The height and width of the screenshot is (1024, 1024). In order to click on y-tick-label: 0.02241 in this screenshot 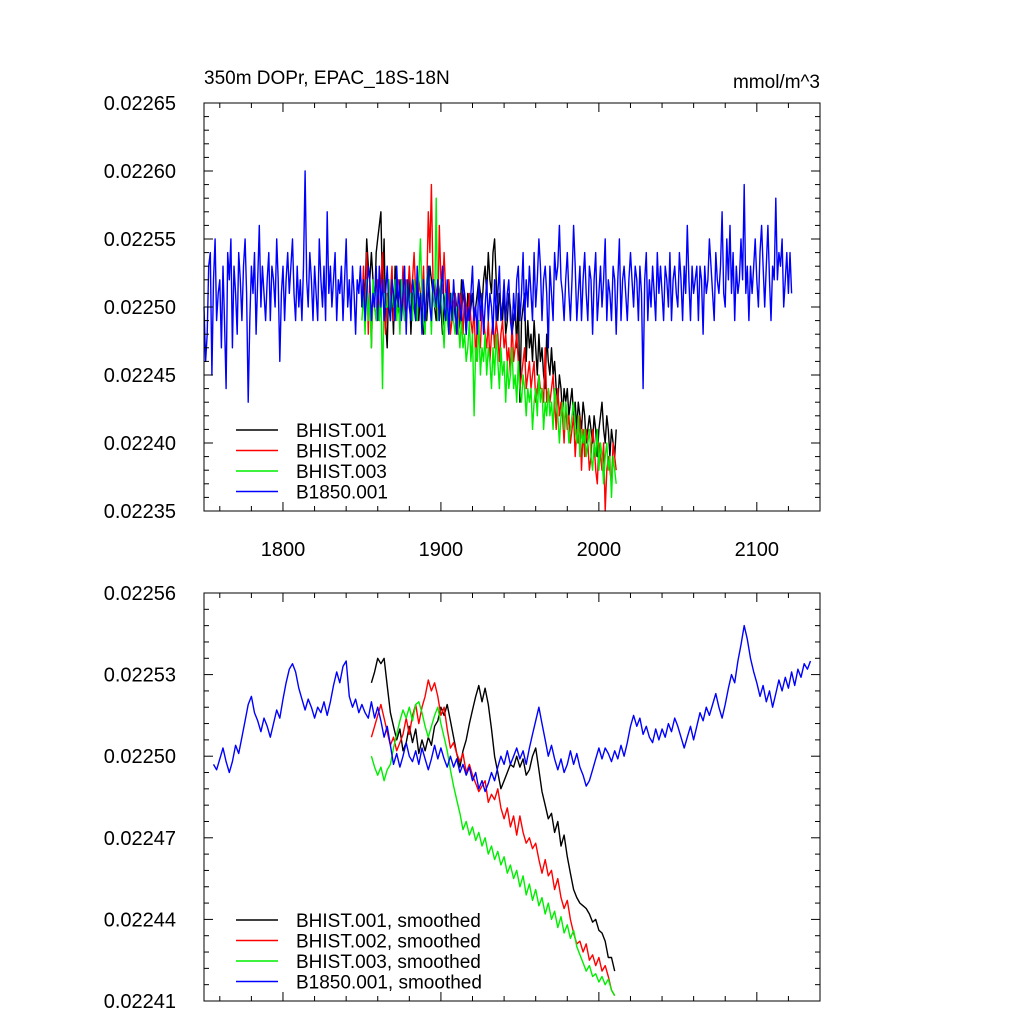, I will do `click(140, 1002)`.